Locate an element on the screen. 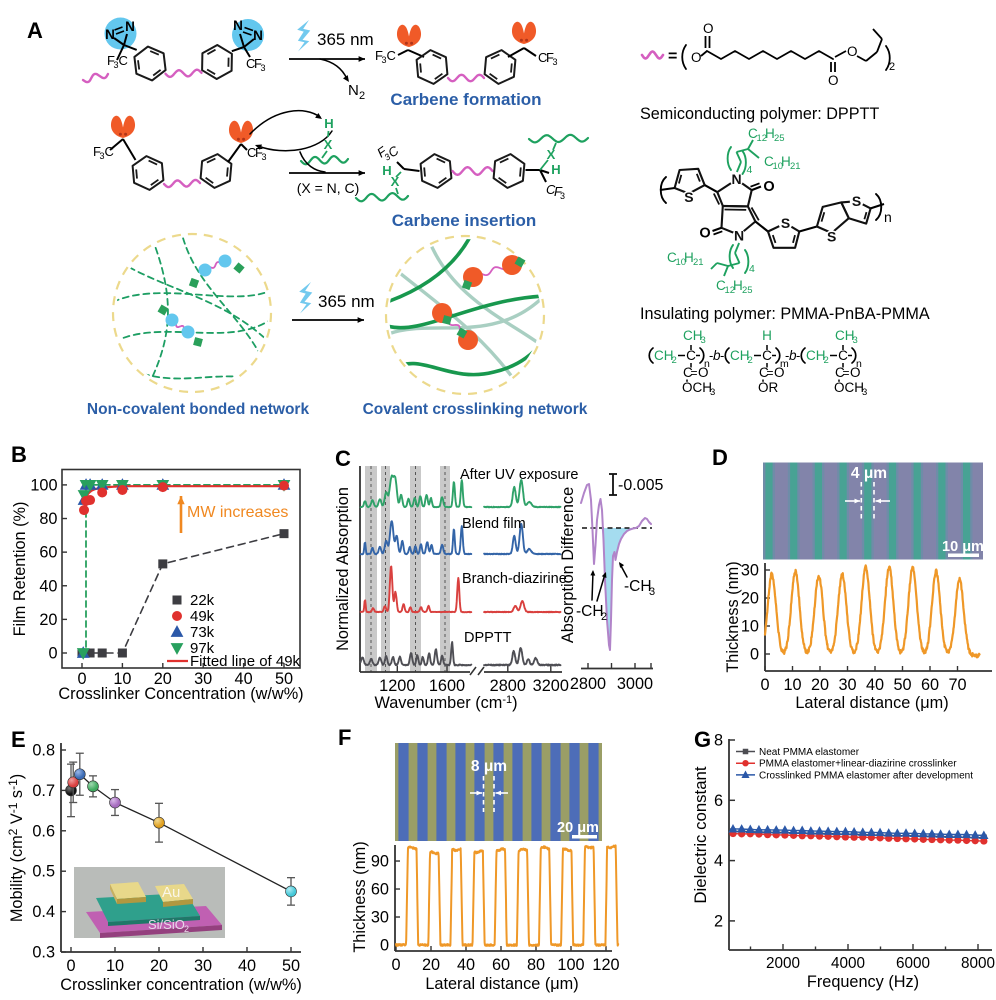  svg-text: Frequency (Hz) is located at coordinates (863, 982).